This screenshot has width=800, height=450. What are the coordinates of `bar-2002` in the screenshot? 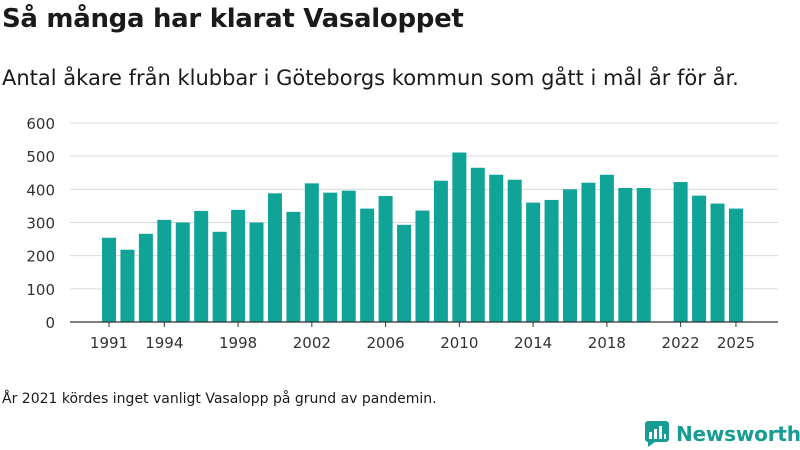 It's located at (311, 252).